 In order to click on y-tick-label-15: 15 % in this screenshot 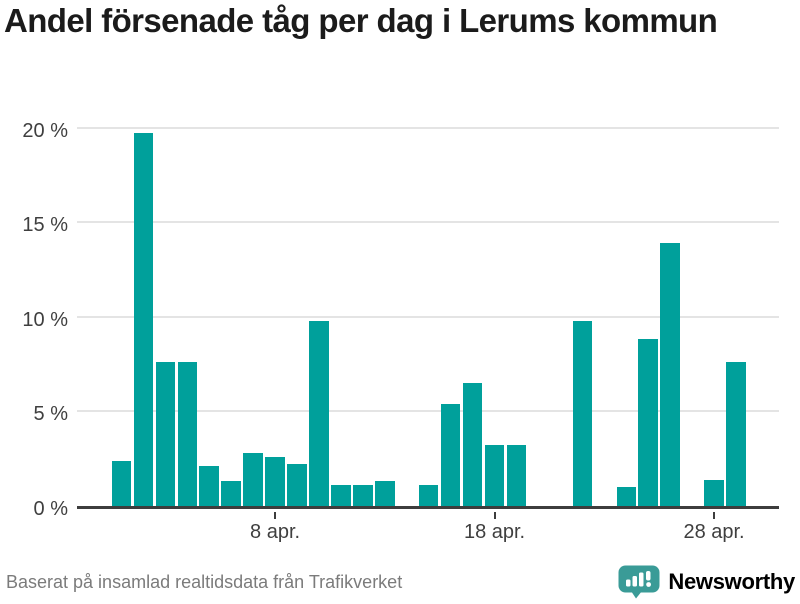, I will do `click(45, 225)`.